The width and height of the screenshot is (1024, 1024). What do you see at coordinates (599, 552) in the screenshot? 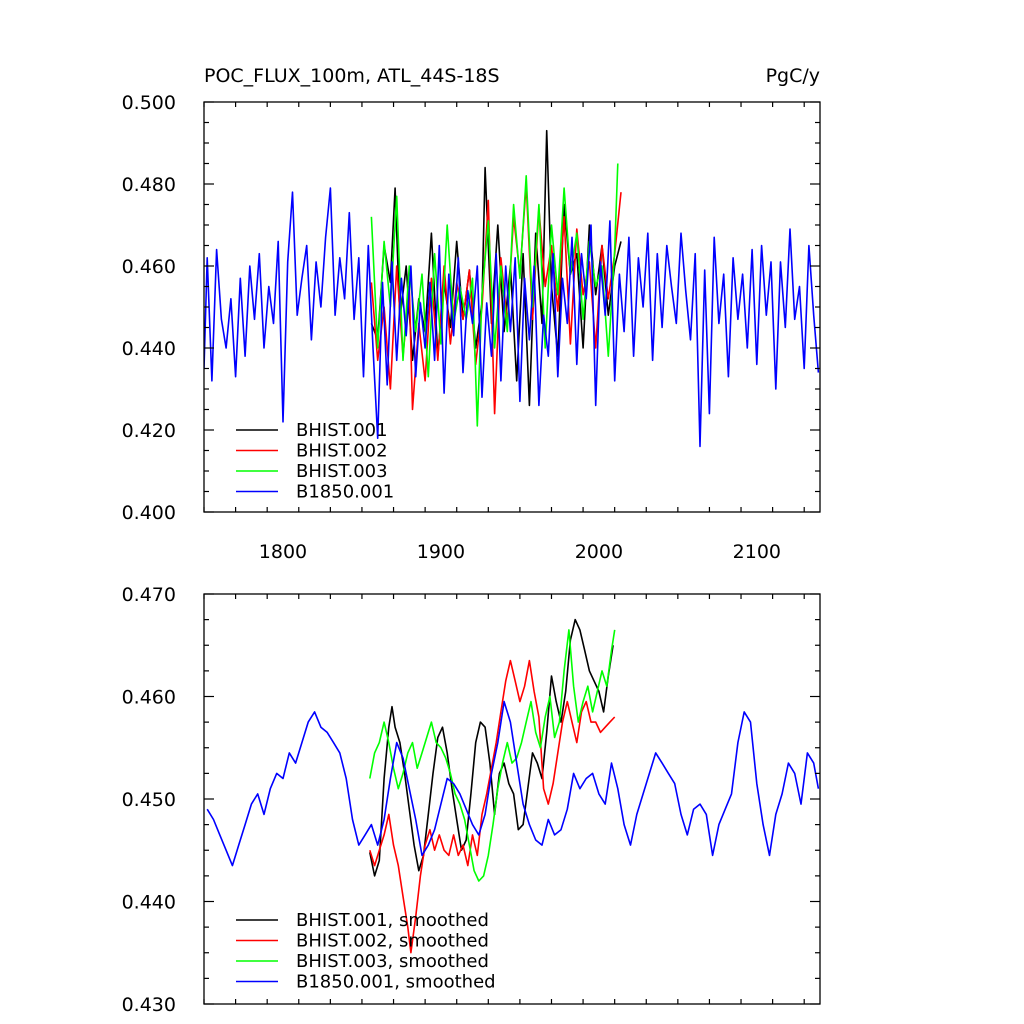
I see `x-tick-label: 2000` at bounding box center [599, 552].